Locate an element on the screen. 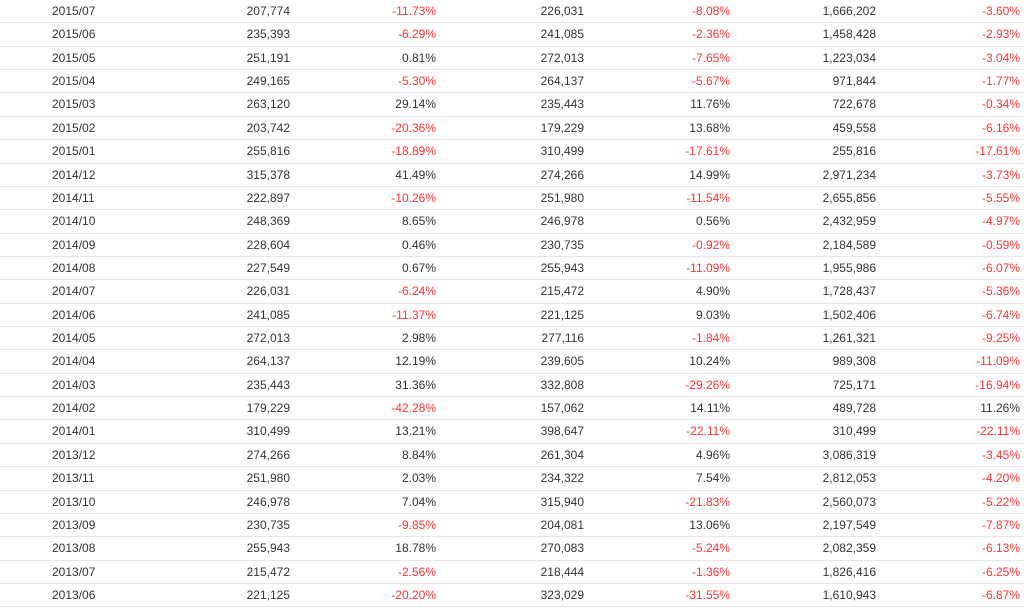 Image resolution: width=1024 pixels, height=608 pixels. cell-change-b: -1.36% is located at coordinates (710, 571).